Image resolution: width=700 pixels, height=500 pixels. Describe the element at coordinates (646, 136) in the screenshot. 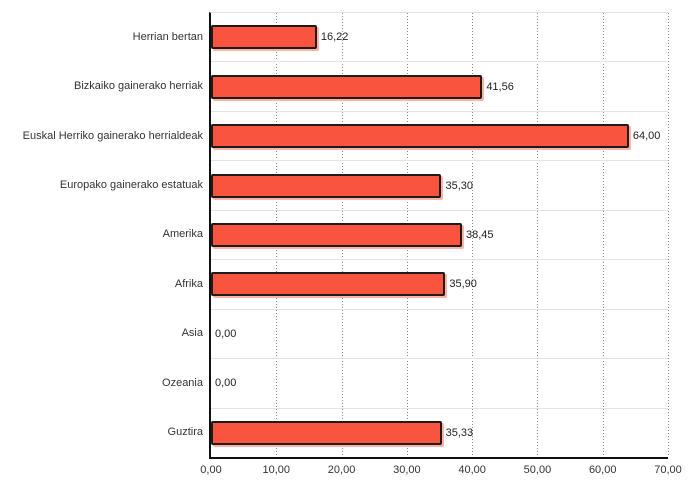

I see `bar-value-label: 64,00` at that location.